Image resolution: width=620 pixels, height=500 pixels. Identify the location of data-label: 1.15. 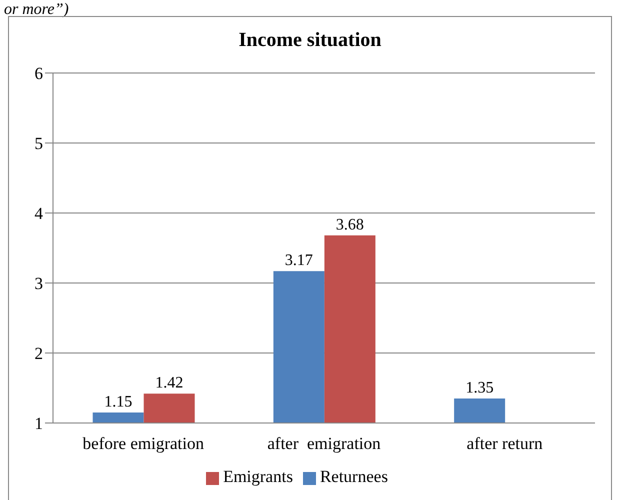
(118, 402).